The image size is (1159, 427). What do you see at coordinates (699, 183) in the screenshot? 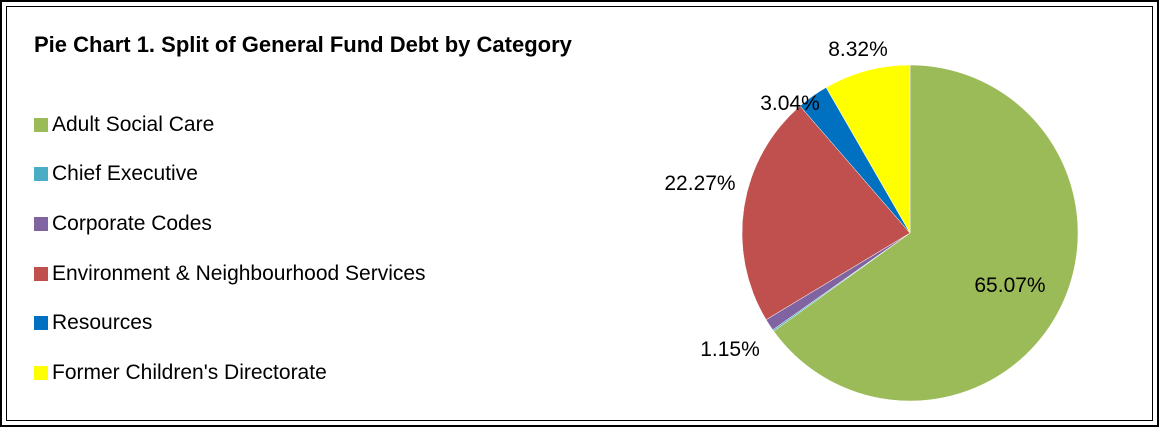
I see `data-label: 22.27%` at bounding box center [699, 183].